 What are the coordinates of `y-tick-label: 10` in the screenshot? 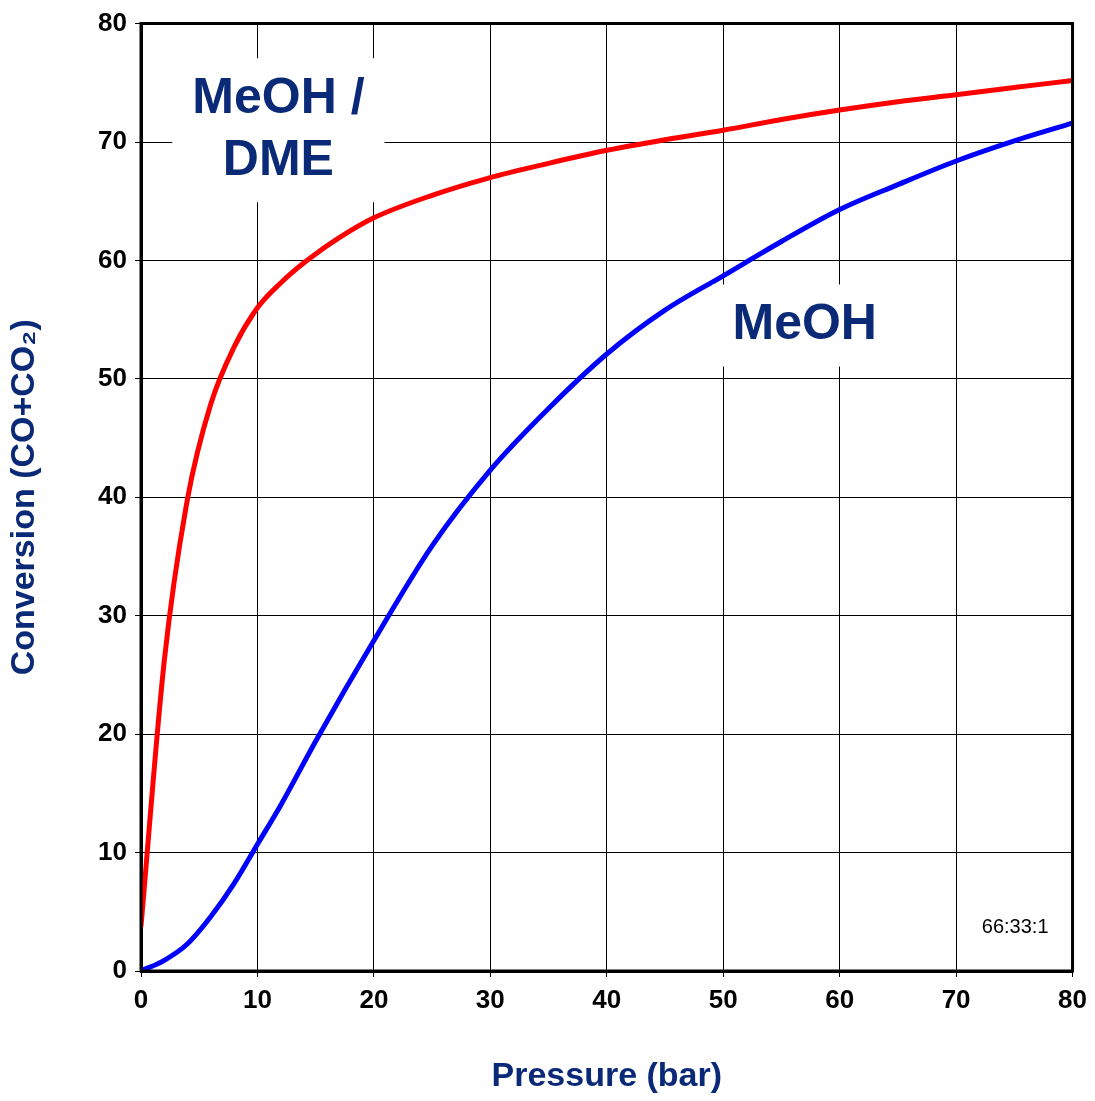 It's located at (112, 850).